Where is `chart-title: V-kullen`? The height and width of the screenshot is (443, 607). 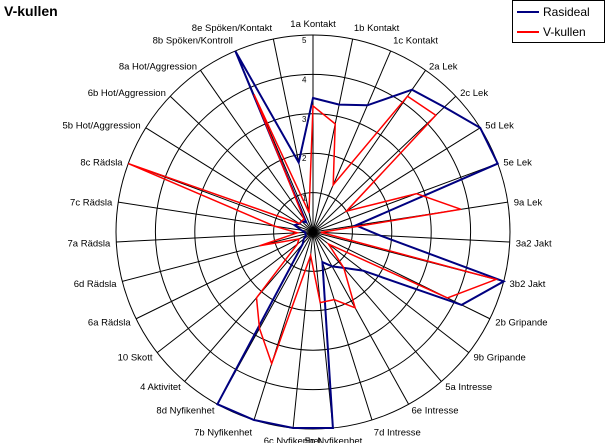 chart-title: V-kullen is located at coordinates (31, 11).